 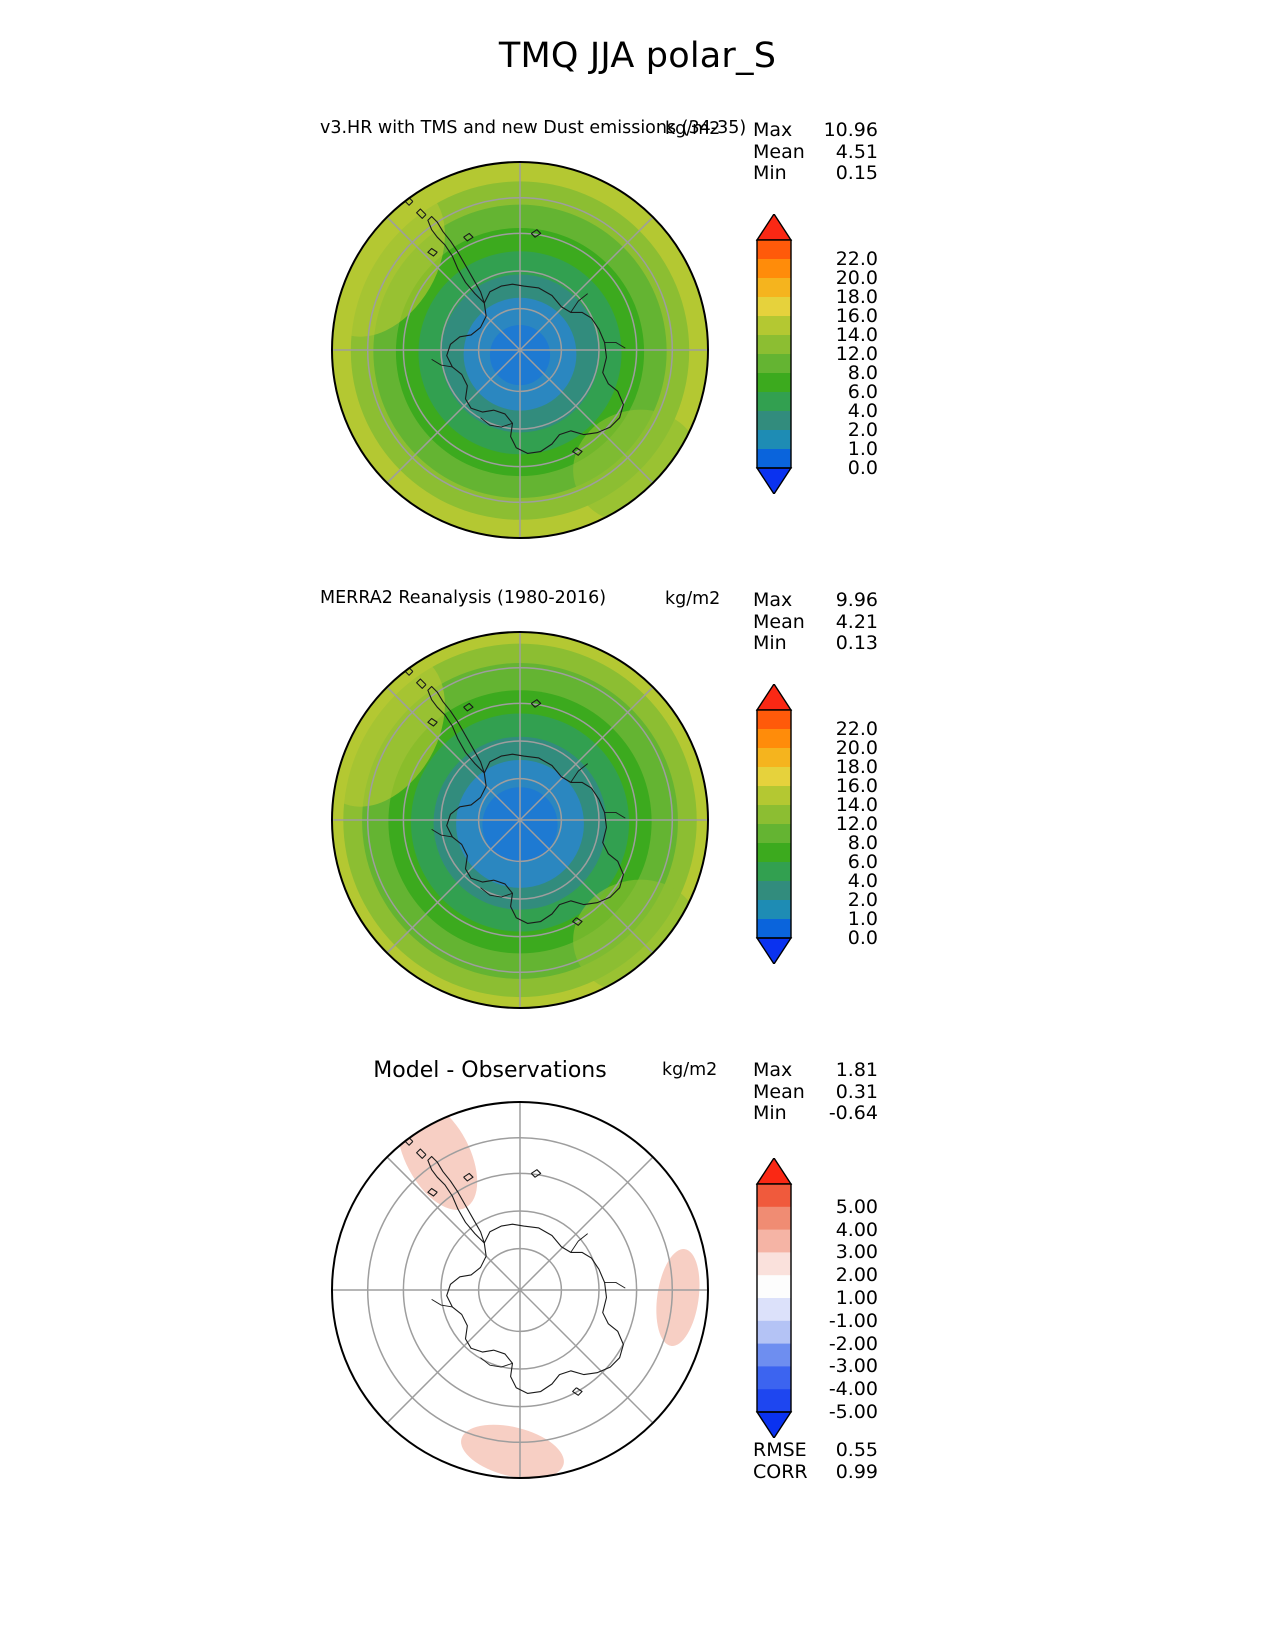 I want to click on panel-difference-case-name: Model - Observations, so click(x=490, y=1070).